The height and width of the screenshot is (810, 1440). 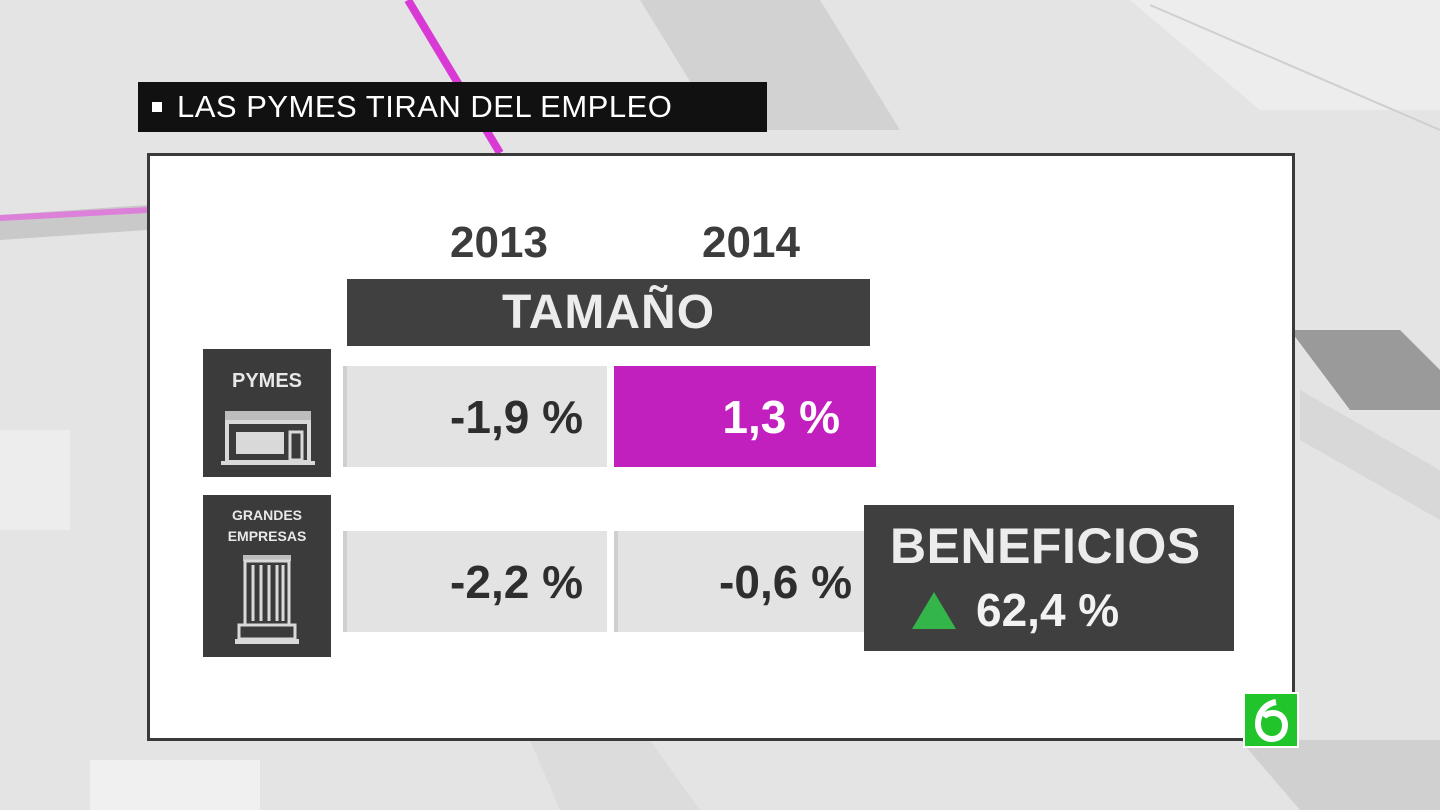 I want to click on section-header-tamano: TAMAÑO, so click(x=608, y=312).